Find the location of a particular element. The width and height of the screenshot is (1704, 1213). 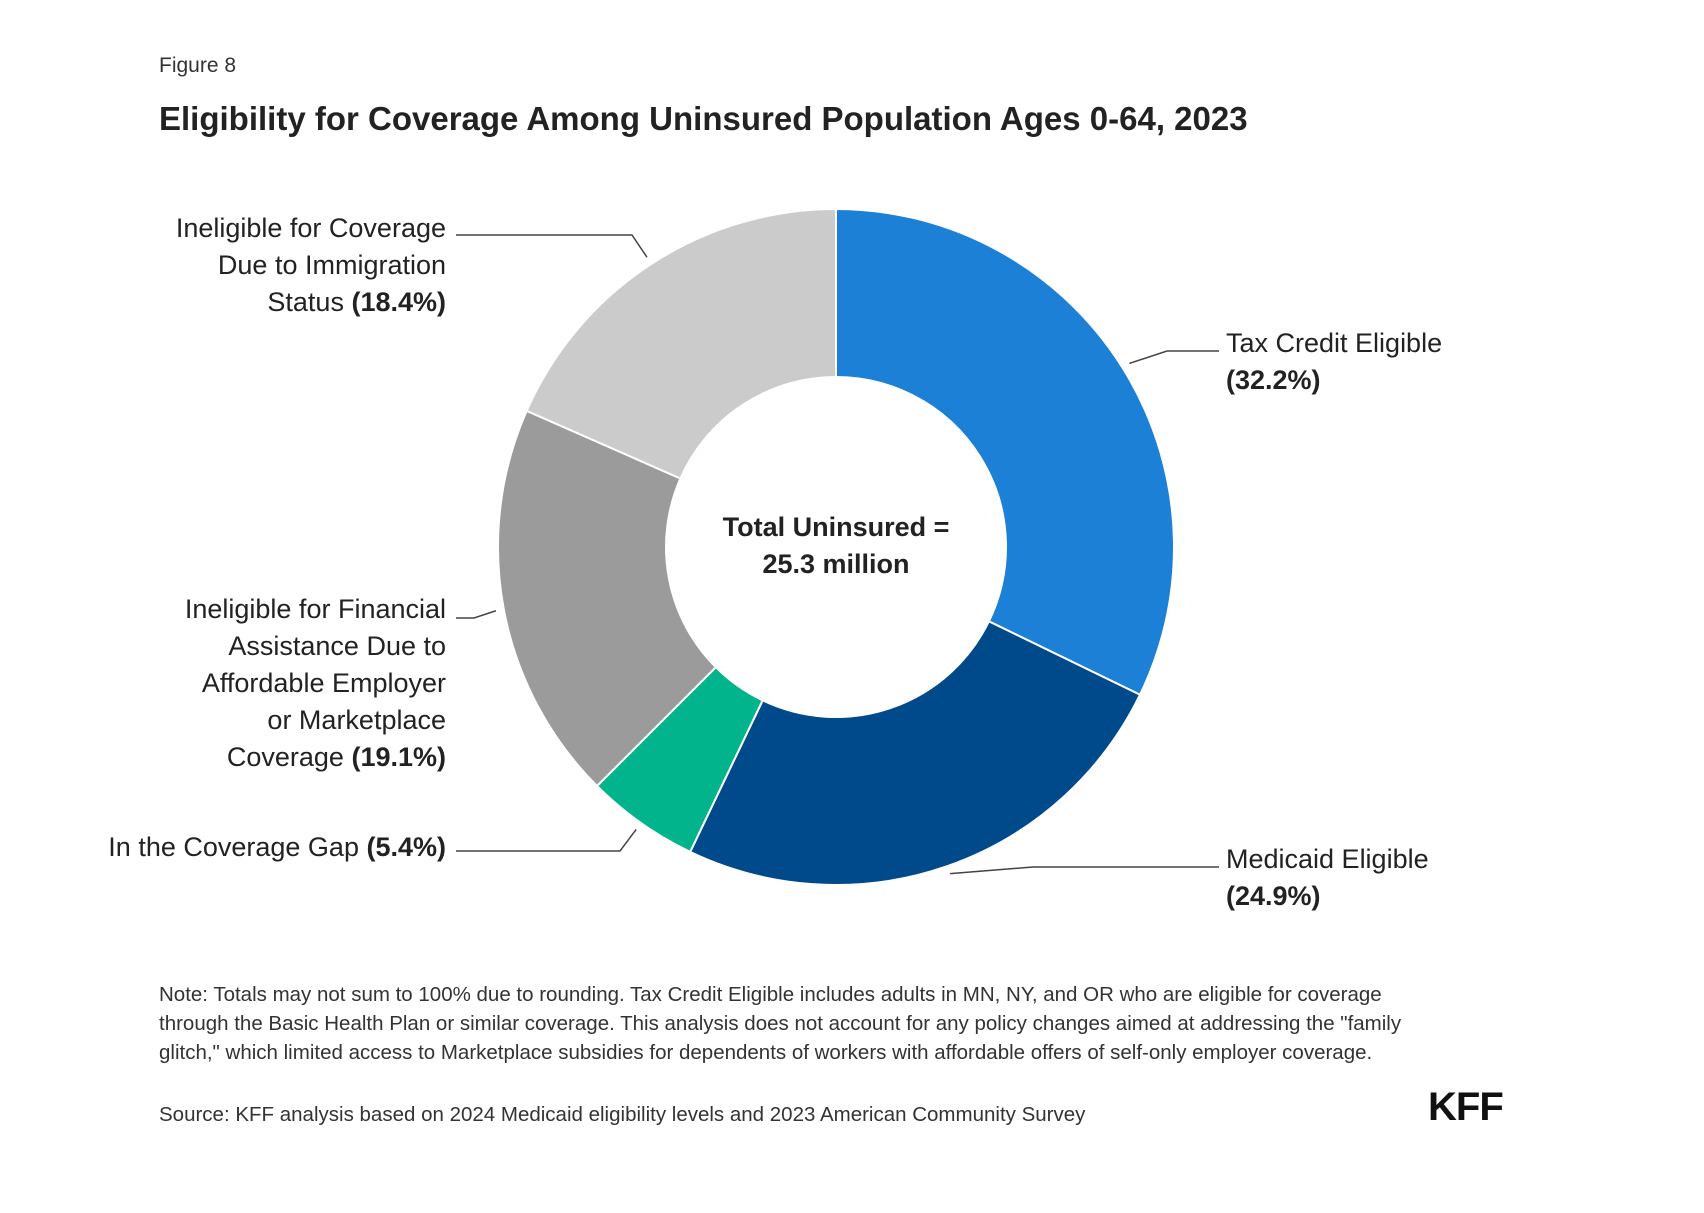

kff-logo: KFF is located at coordinates (1466, 1107).